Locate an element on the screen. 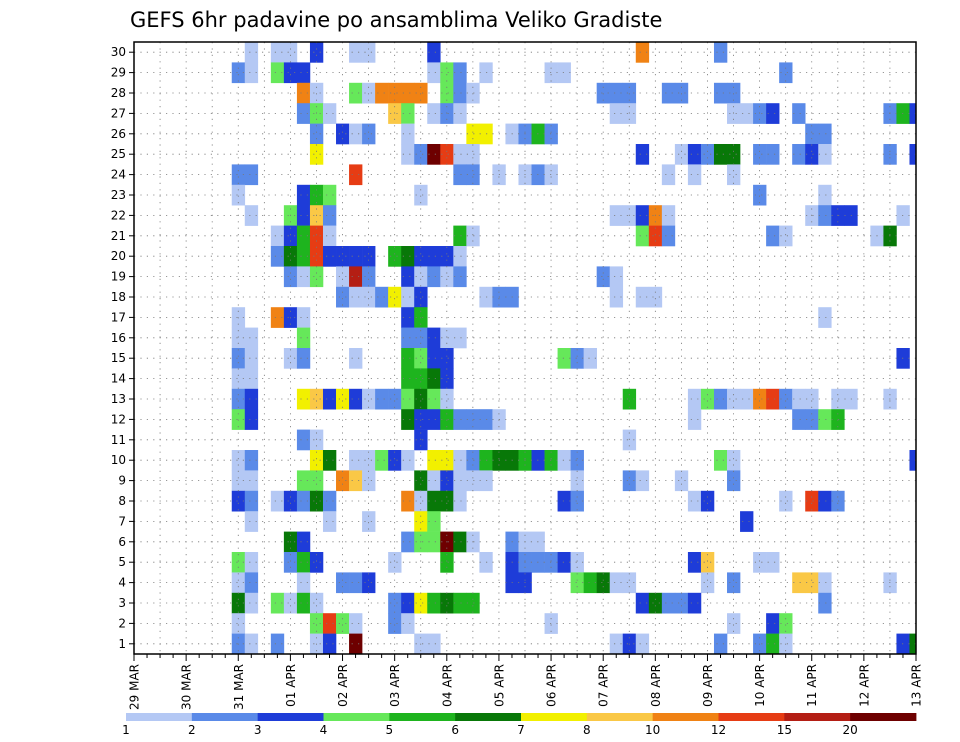 The image size is (960, 742). y-tick-label: 7 is located at coordinates (122, 521).